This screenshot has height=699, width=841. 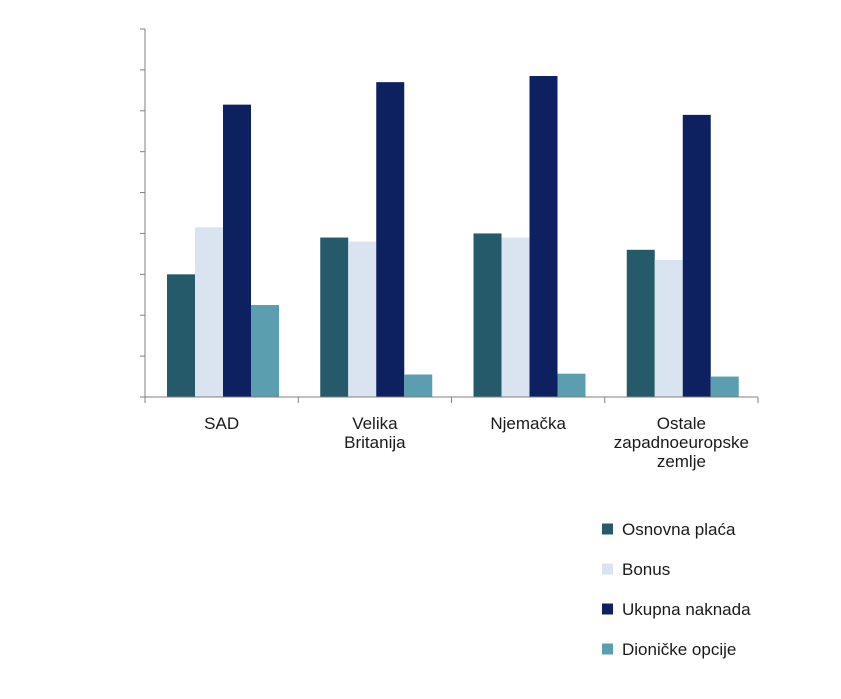 I want to click on x-tick-label-line: Ostale, so click(x=681, y=423).